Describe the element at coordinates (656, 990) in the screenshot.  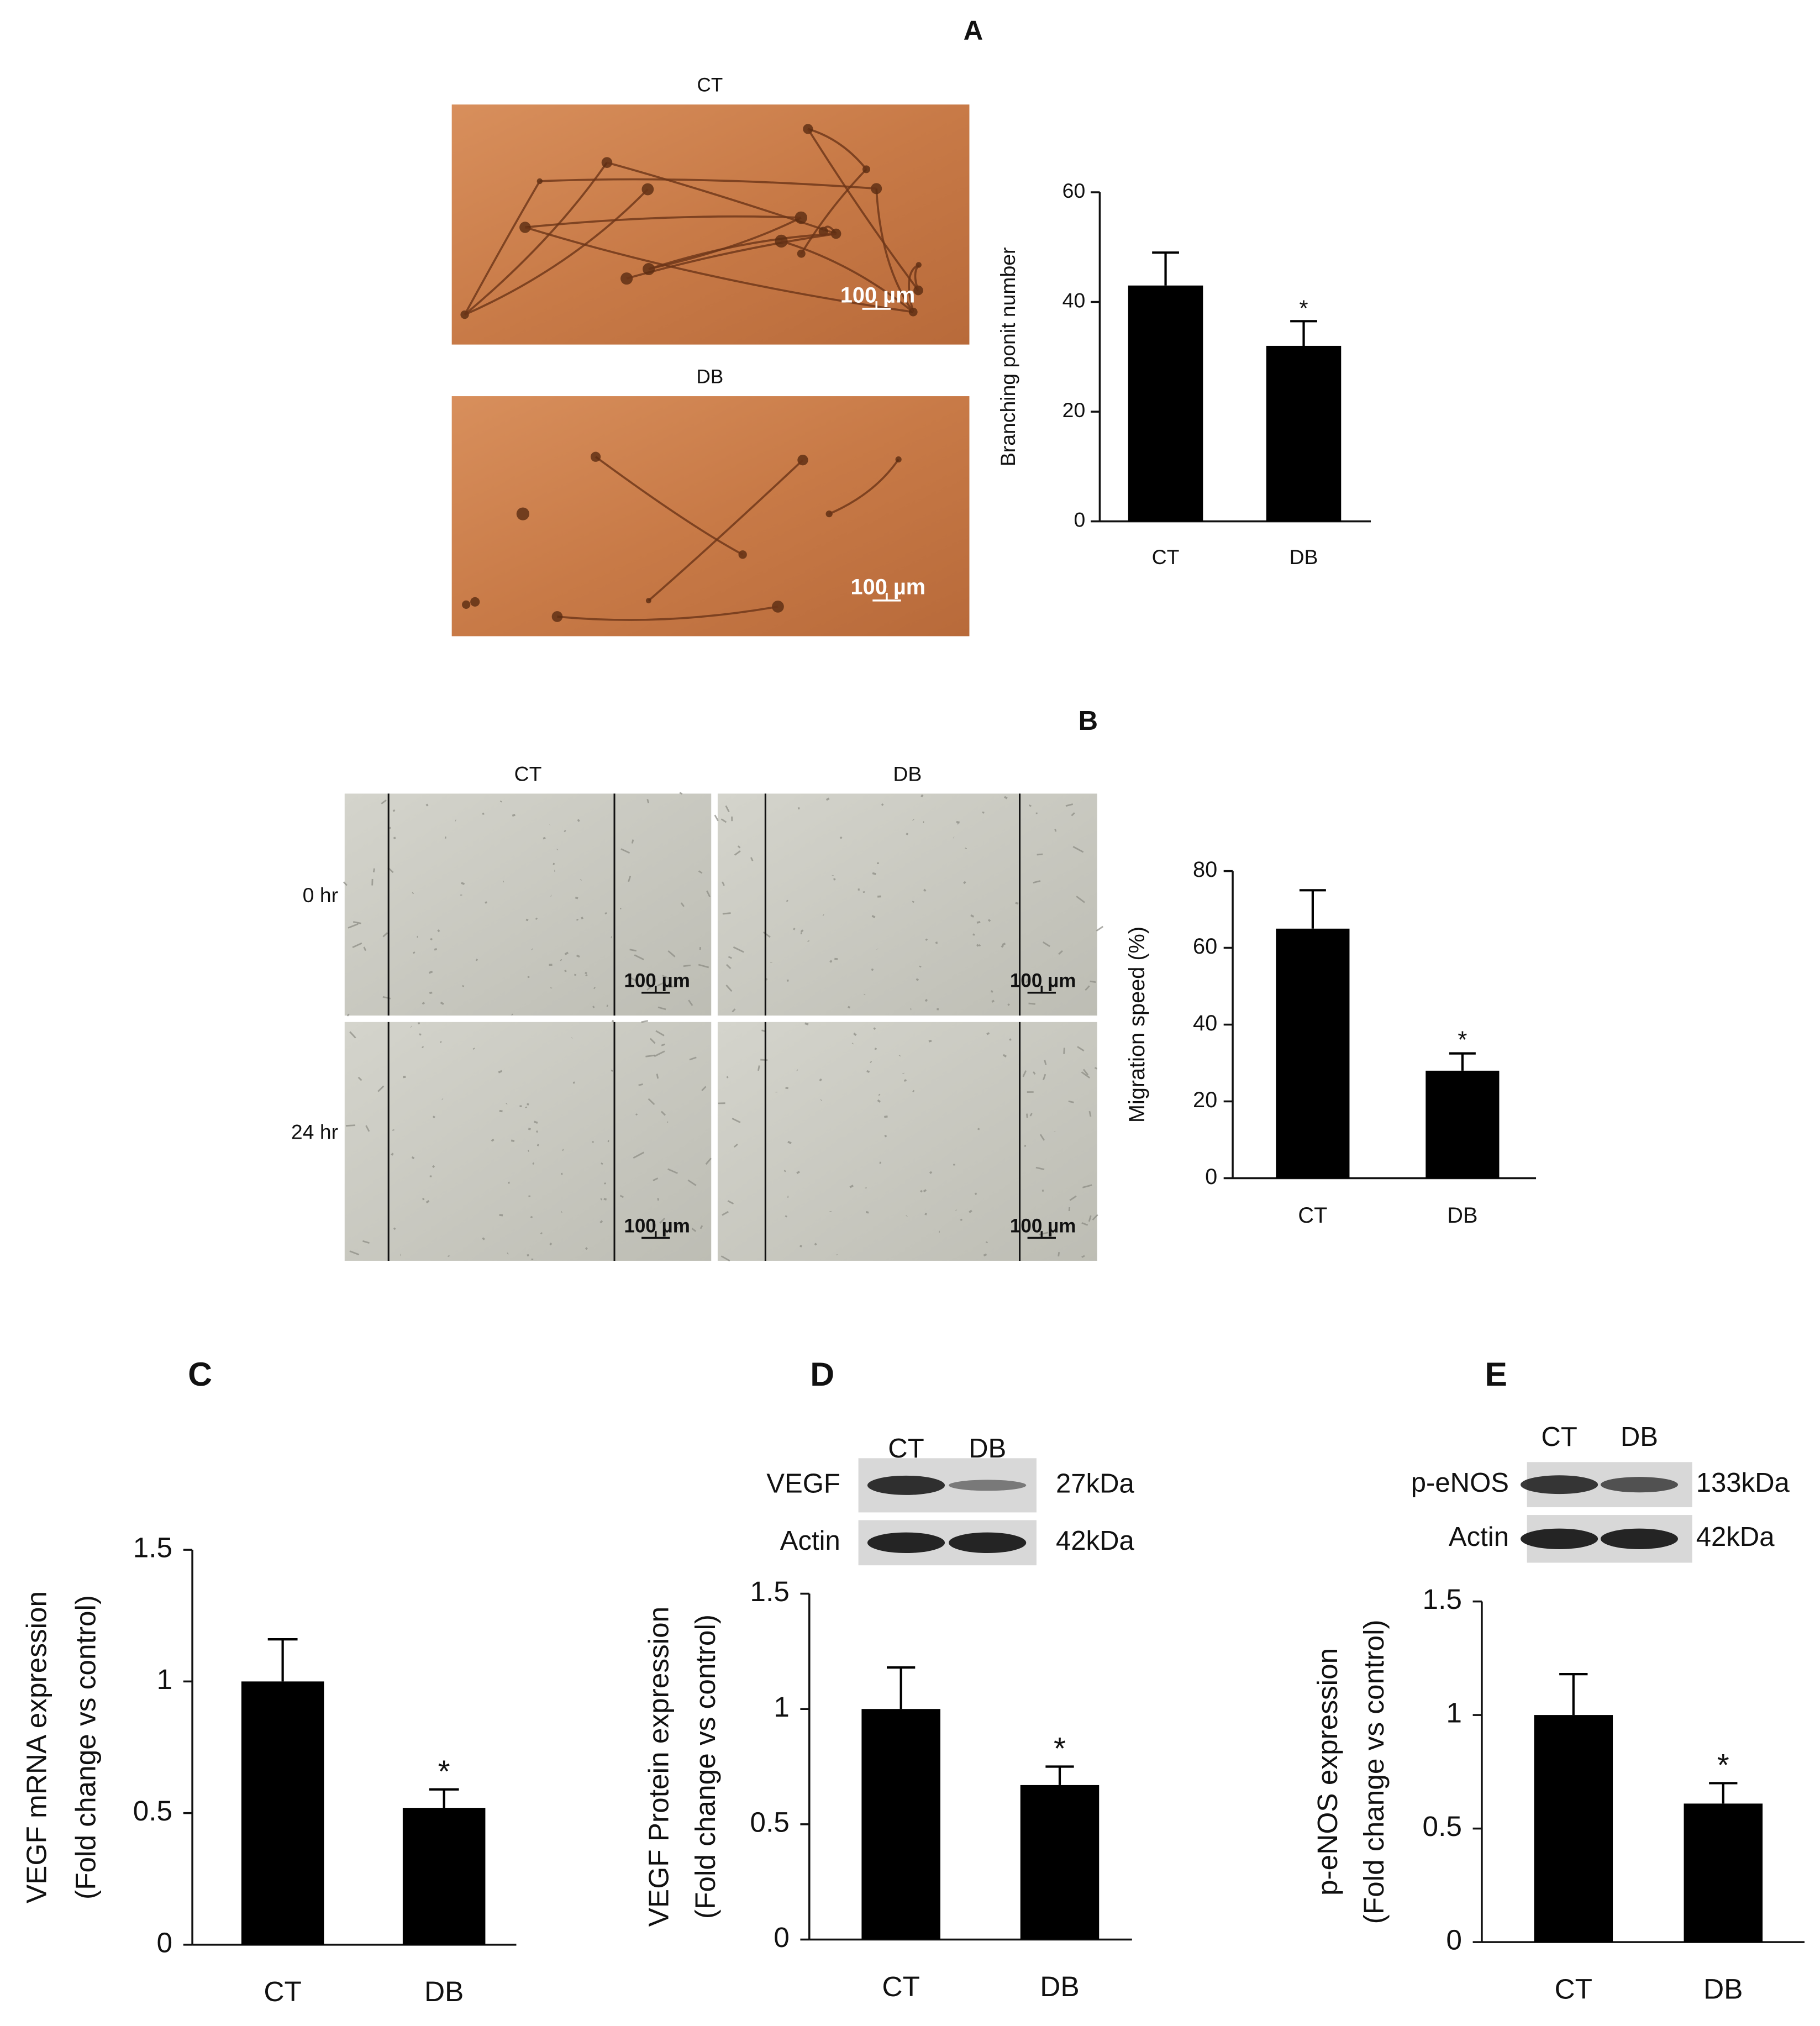
I see `scale-bar` at that location.